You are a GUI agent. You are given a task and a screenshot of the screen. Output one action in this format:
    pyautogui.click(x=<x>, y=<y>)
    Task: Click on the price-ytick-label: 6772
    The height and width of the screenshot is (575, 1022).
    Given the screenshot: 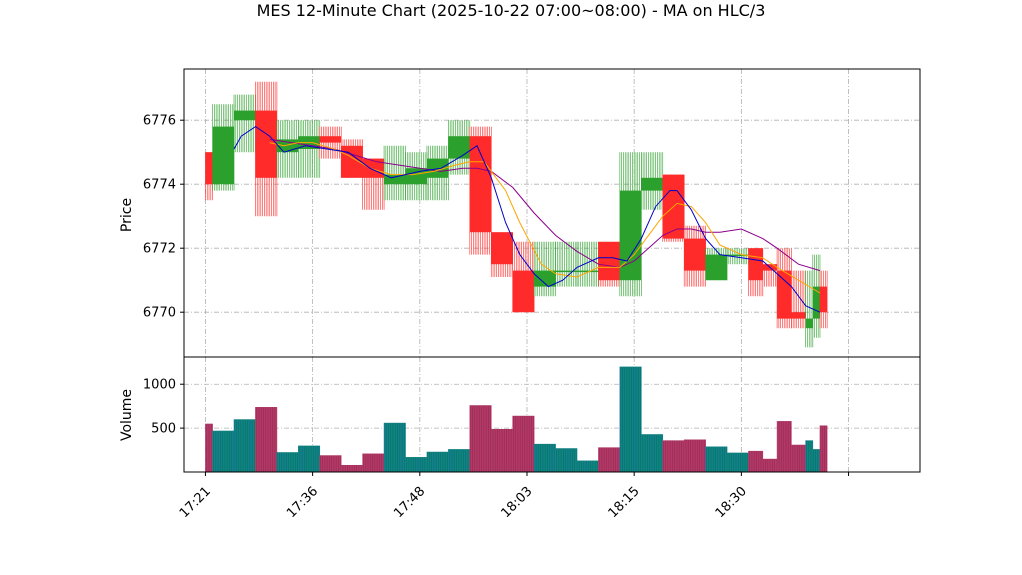 What is the action you would take?
    pyautogui.click(x=159, y=249)
    